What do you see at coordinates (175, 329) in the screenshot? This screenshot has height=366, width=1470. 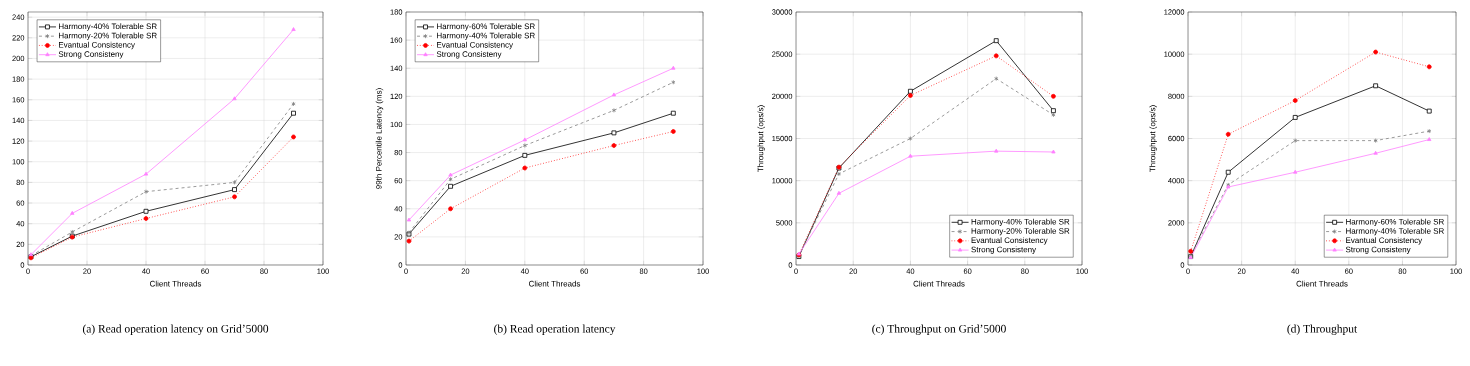 I see `text: (a) Read operation latency on Grid’5000` at bounding box center [175, 329].